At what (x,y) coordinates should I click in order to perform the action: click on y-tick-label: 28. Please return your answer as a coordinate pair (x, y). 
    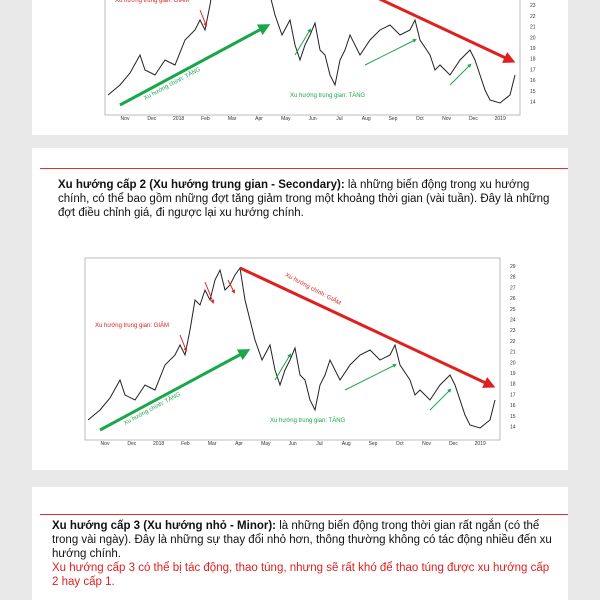
    Looking at the image, I should click on (513, 278).